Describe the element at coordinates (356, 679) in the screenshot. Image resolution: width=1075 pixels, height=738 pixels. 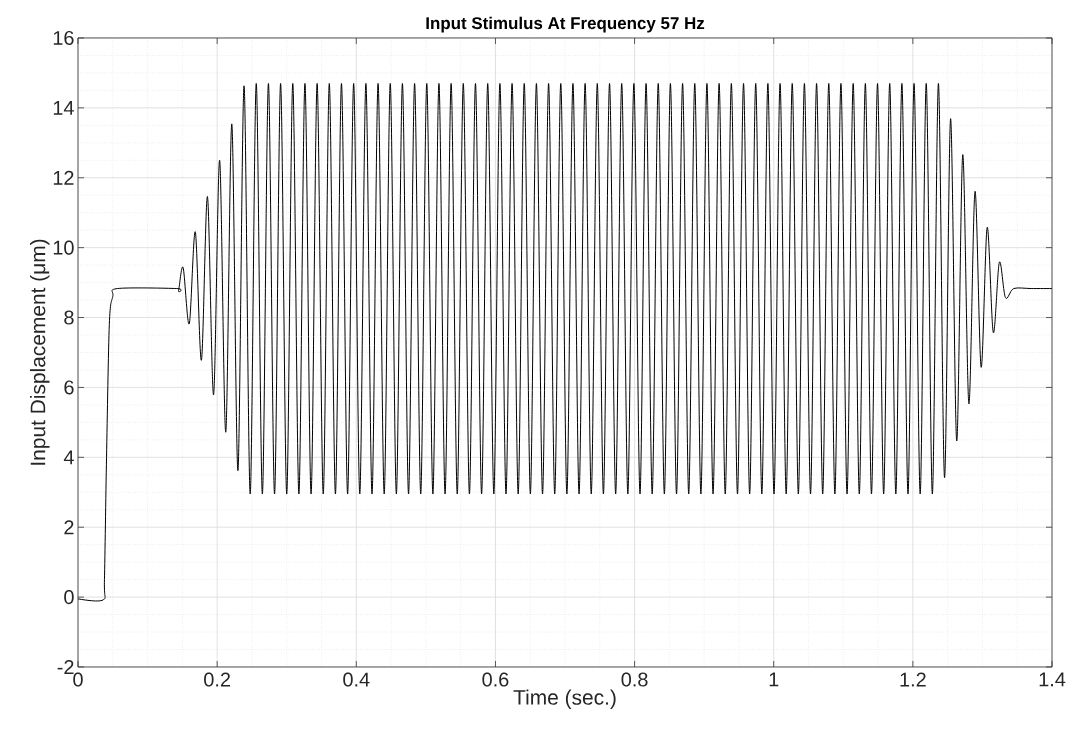
I see `x-tick-label: 0.4` at that location.